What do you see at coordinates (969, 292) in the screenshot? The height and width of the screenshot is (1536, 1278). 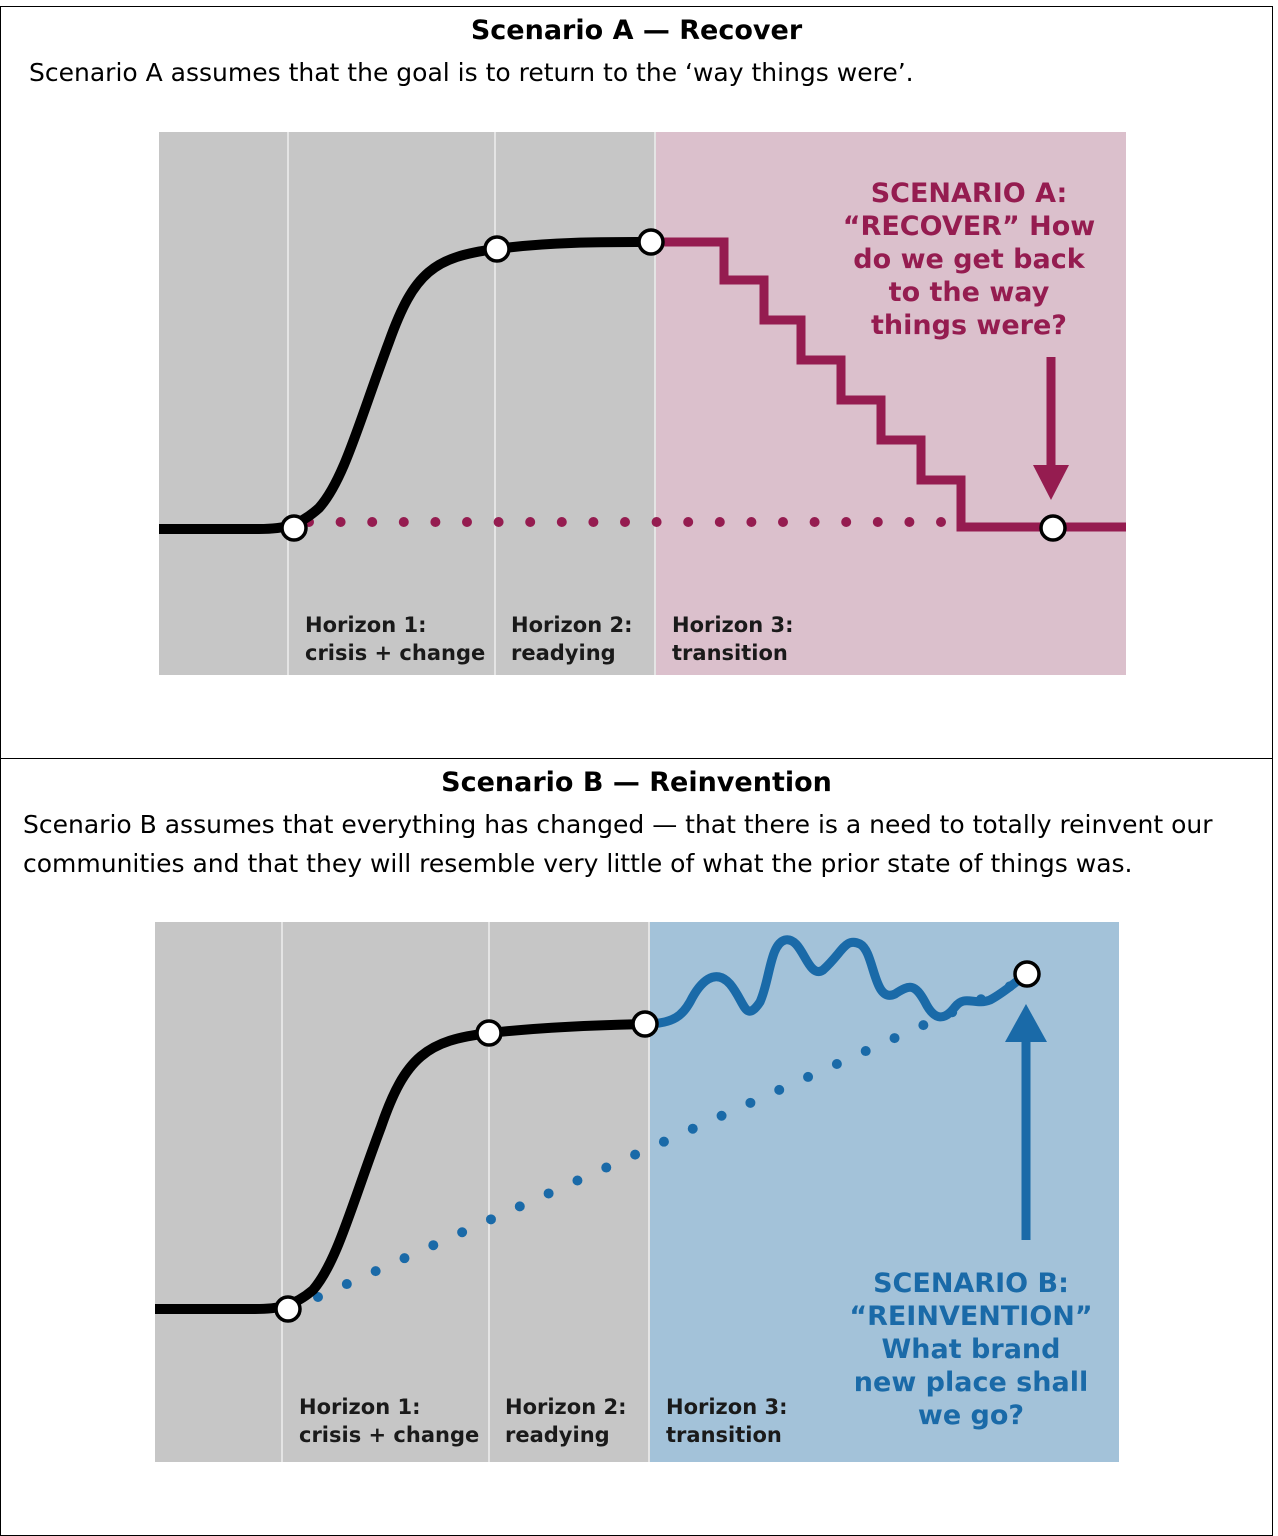 I see `callout-line: to the way` at bounding box center [969, 292].